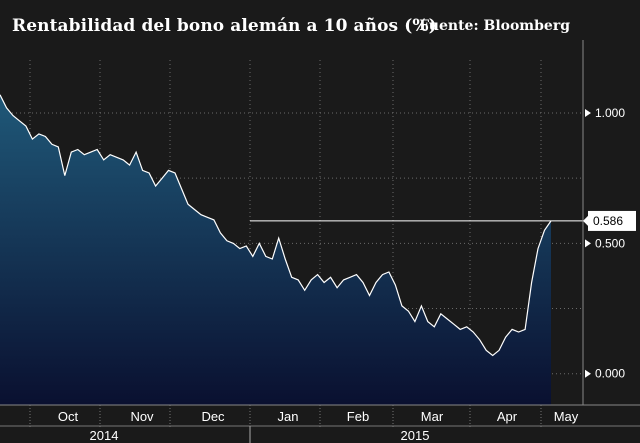 This screenshot has height=443, width=640. What do you see at coordinates (494, 26) in the screenshot?
I see `chart-source: Fuente: Bloomberg` at bounding box center [494, 26].